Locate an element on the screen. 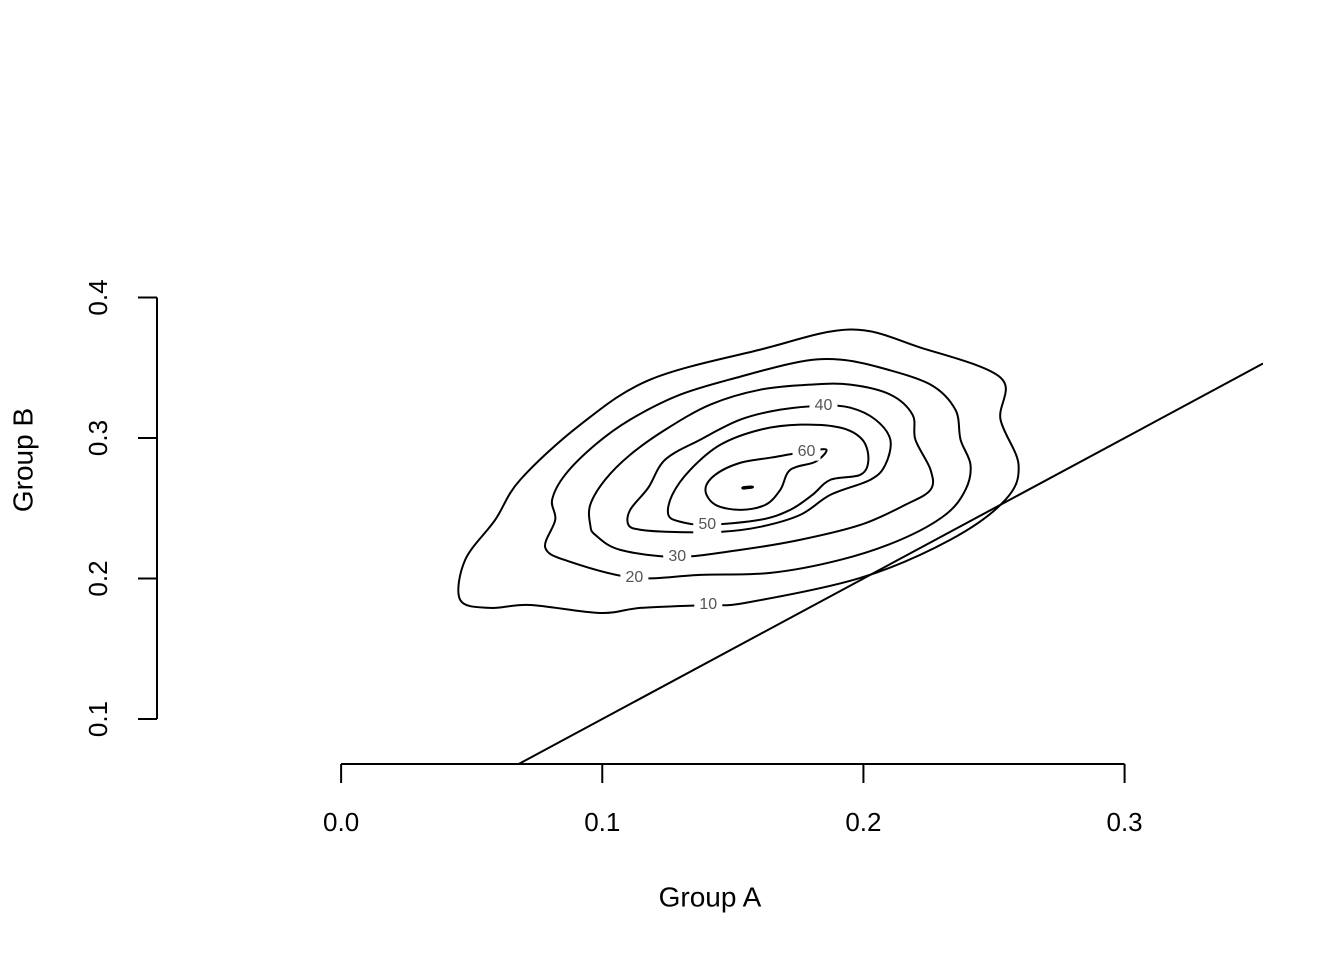  contour-label: 40 is located at coordinates (824, 405).